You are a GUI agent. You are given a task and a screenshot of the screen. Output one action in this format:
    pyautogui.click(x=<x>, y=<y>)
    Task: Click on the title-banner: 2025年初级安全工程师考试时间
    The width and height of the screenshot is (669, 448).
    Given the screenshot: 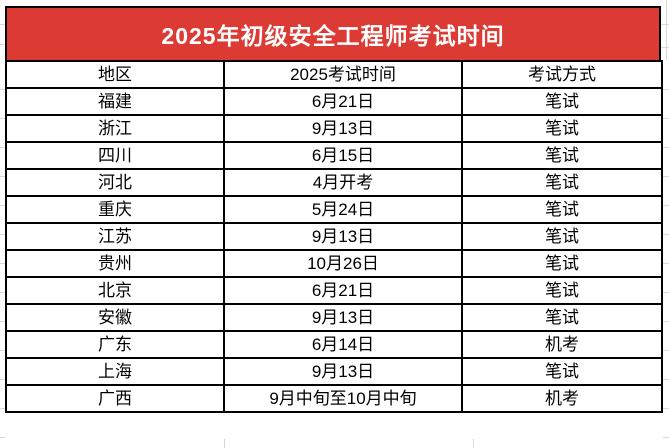 What is the action you would take?
    pyautogui.click(x=333, y=33)
    